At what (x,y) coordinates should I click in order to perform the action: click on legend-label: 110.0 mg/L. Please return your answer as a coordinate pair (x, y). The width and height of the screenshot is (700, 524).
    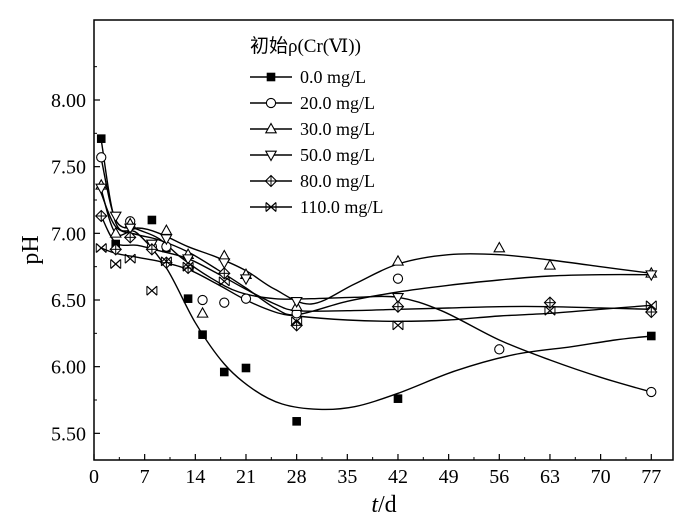
    Looking at the image, I should click on (341, 207).